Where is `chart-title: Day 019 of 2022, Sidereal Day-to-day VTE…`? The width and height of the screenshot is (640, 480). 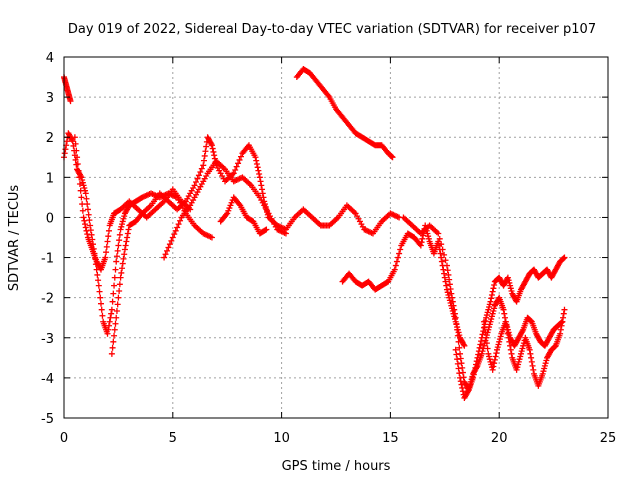 chart-title: Day 019 of 2022, Sidereal Day-to-day VTE… is located at coordinates (332, 29).